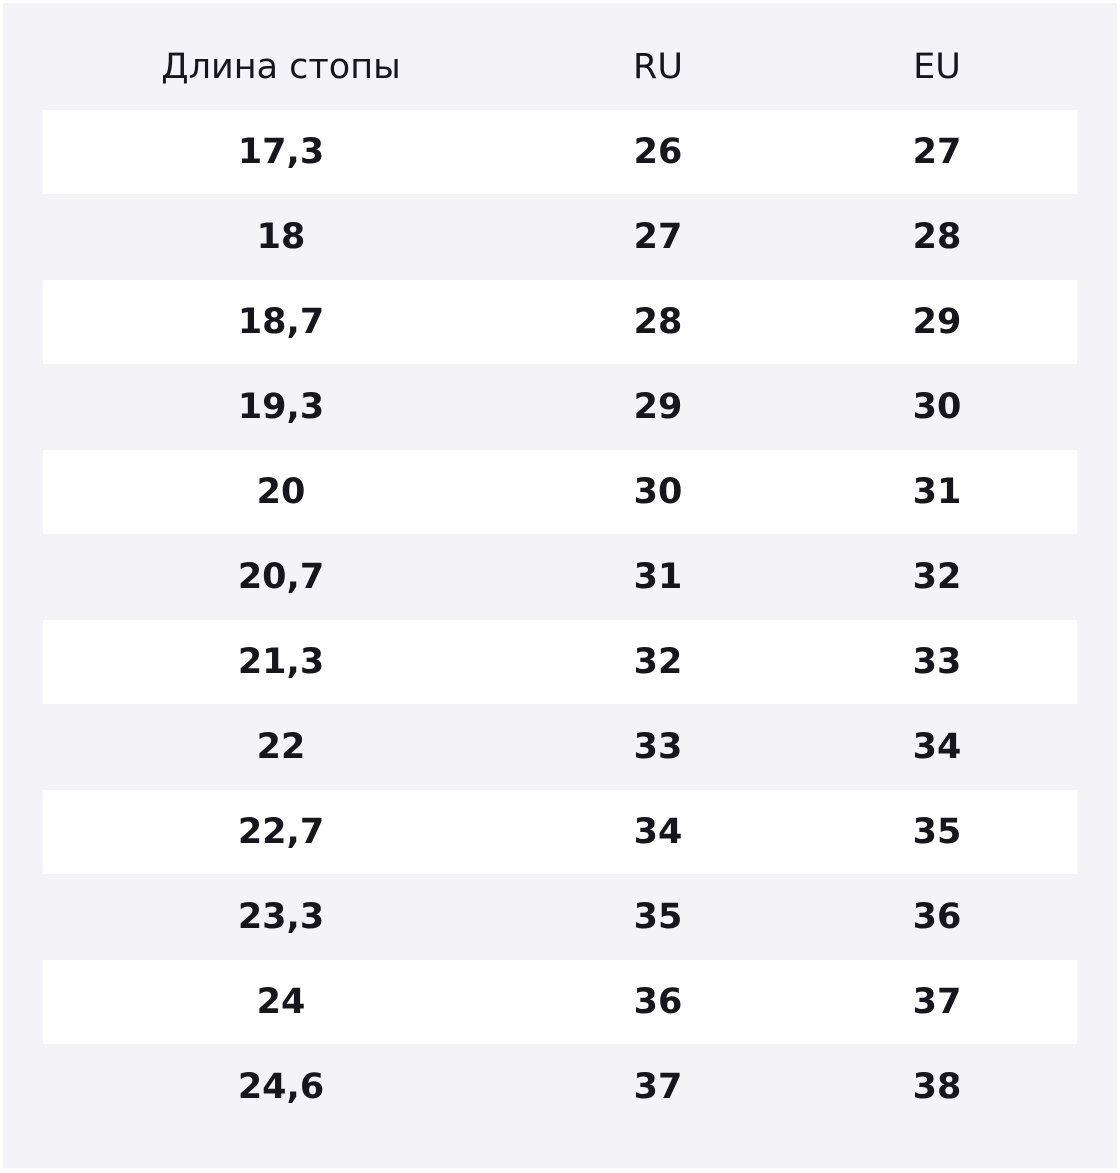  What do you see at coordinates (560, 152) in the screenshot?
I see `table-row: 17,3 26 27` at bounding box center [560, 152].